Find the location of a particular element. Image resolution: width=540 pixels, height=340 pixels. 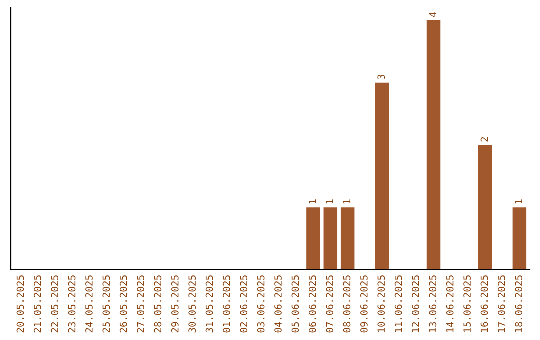

x-tick-label: 07.06.2025 is located at coordinates (330, 304).